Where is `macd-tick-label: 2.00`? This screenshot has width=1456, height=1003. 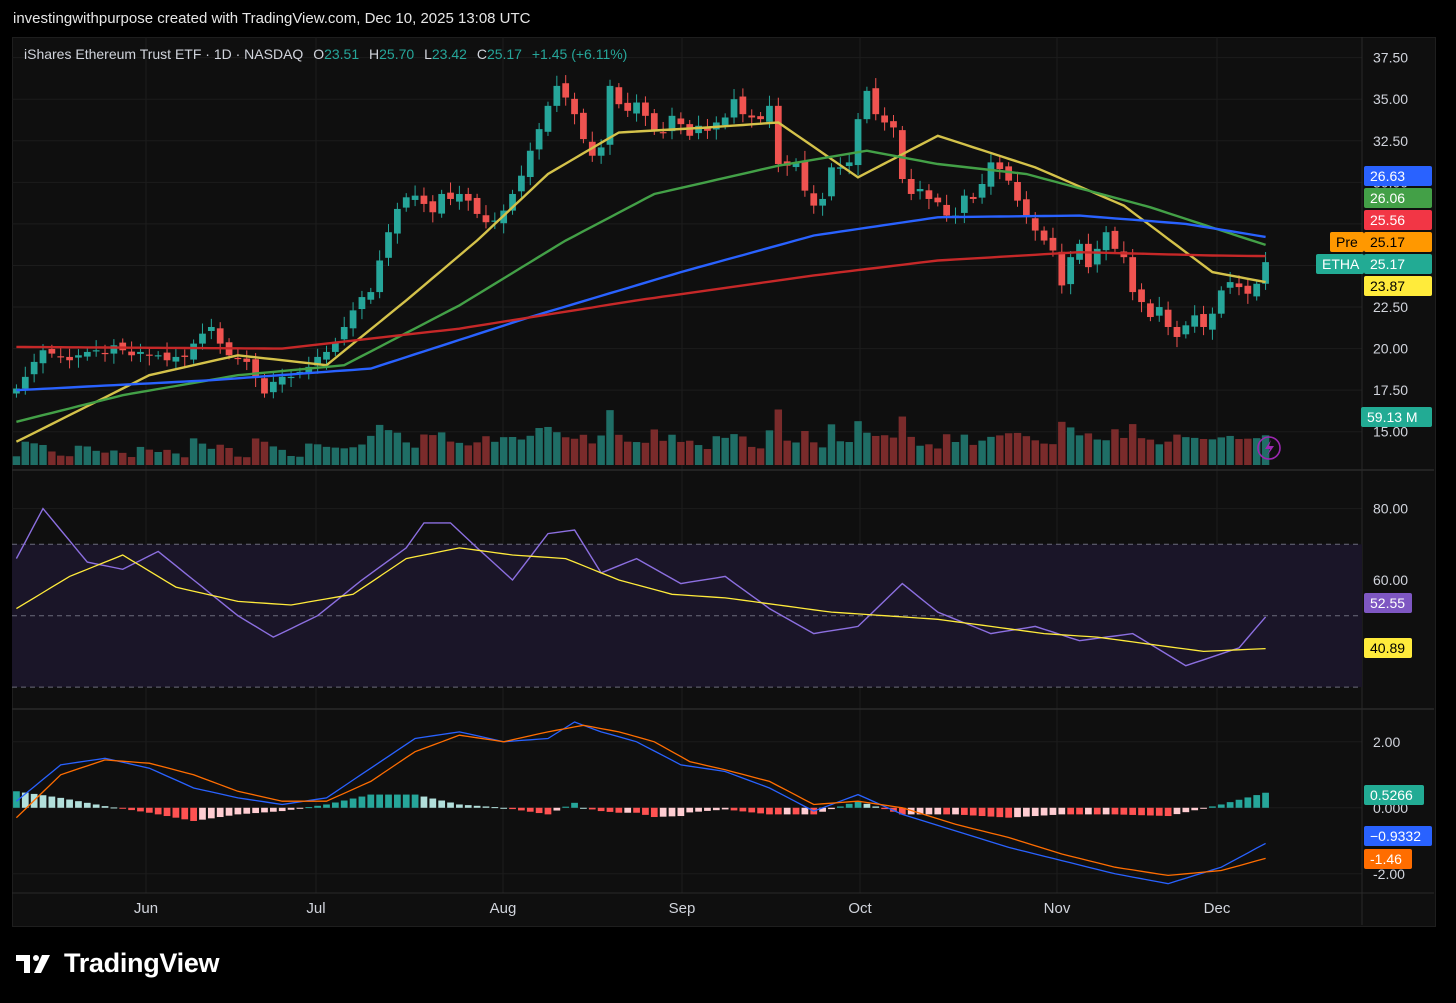
macd-tick-label: 2.00 is located at coordinates (1386, 742).